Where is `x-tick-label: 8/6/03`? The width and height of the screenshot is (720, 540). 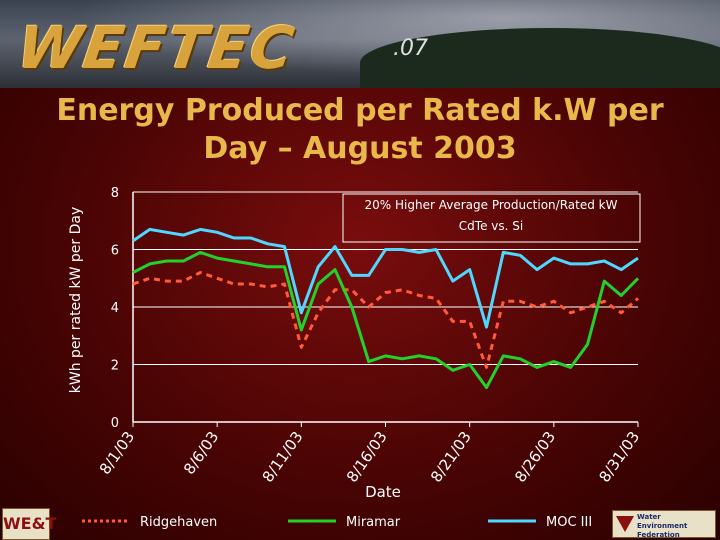
x-tick-label: 8/6/03 is located at coordinates (201, 453).